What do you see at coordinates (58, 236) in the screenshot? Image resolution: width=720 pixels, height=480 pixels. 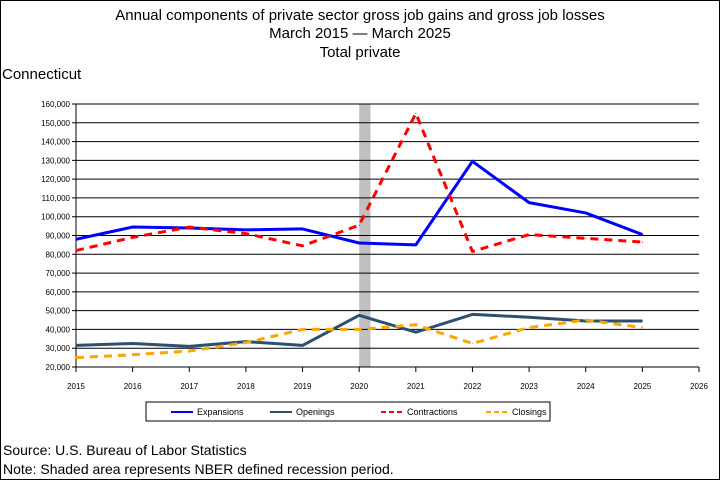 I see `y-tick-label: 90,000` at bounding box center [58, 236].